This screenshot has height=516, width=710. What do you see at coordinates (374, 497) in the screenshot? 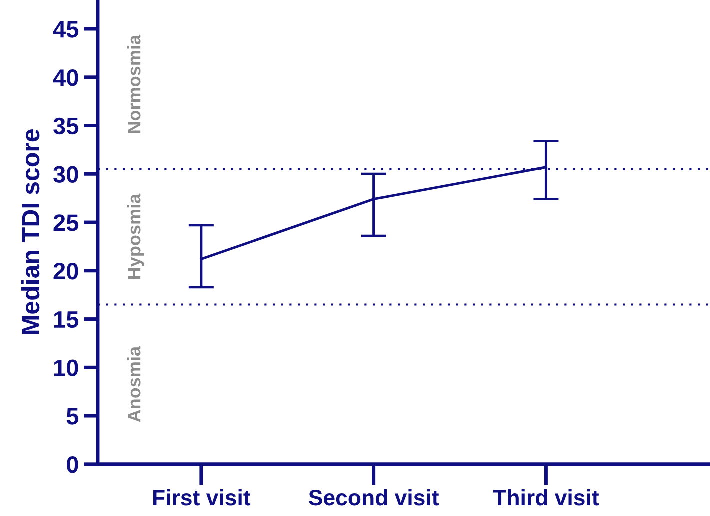
I see `x-tick-label: Second visit` at bounding box center [374, 497].